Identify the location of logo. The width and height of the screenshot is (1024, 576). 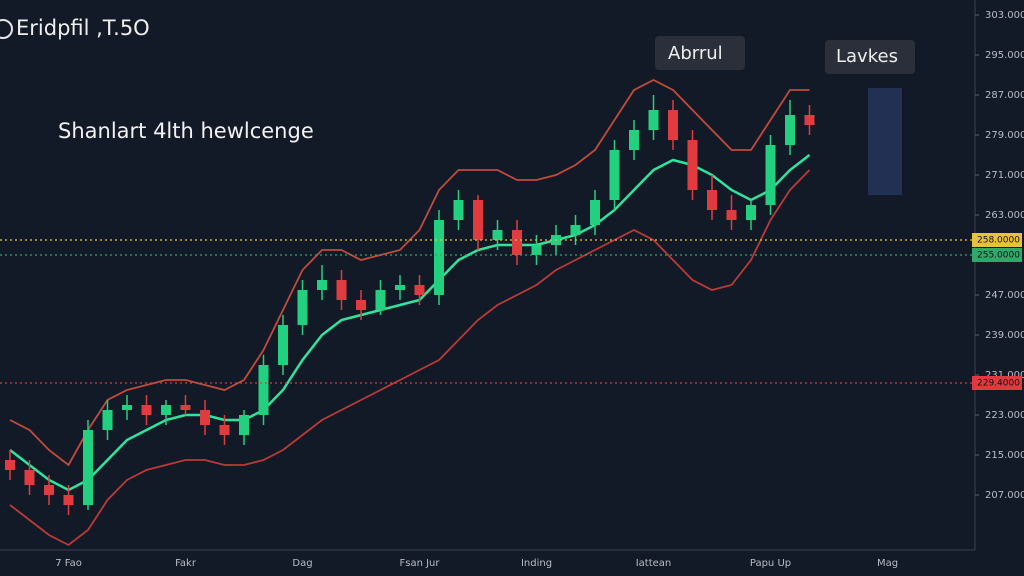
(6, 29).